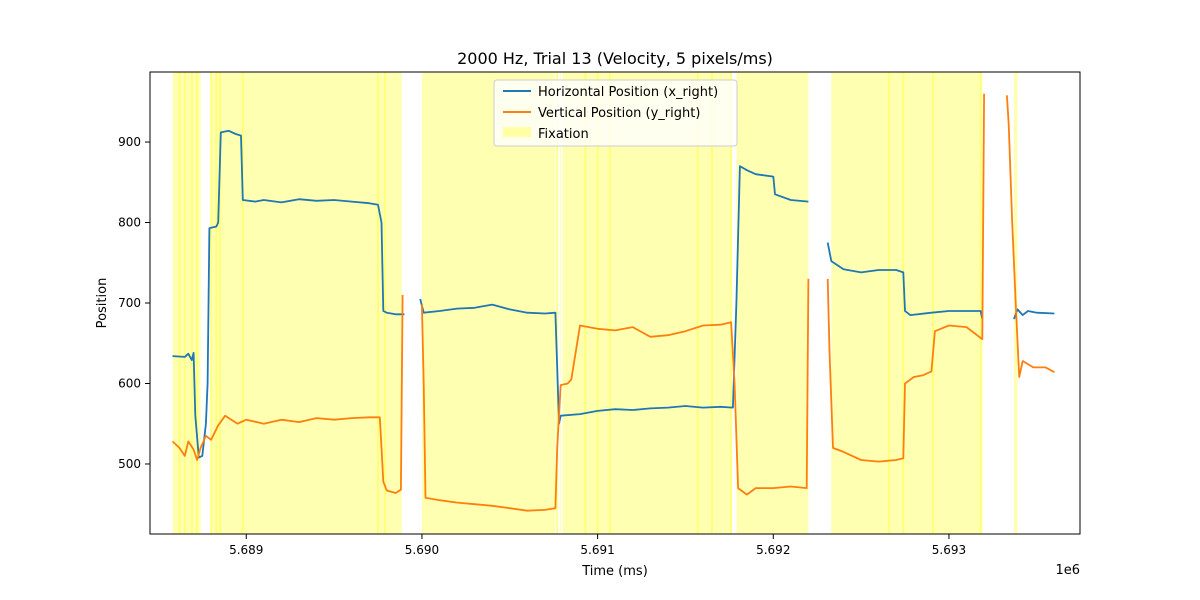 The image size is (1200, 600). I want to click on legend-label-fixation: Fixation, so click(563, 134).